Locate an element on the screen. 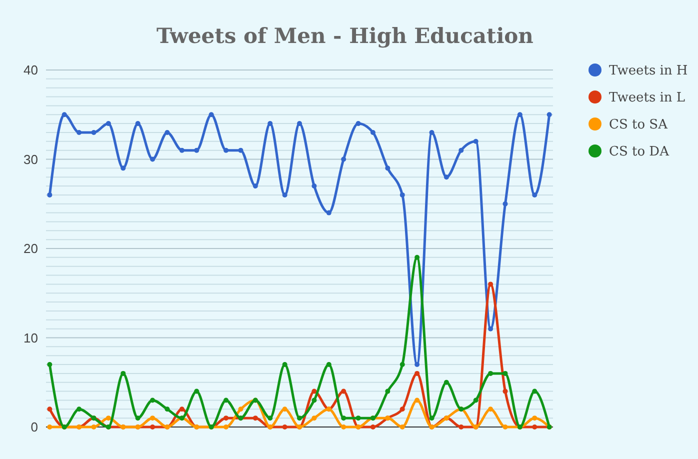 The height and width of the screenshot is (459, 698). y-tick-label: 0 is located at coordinates (34, 427).